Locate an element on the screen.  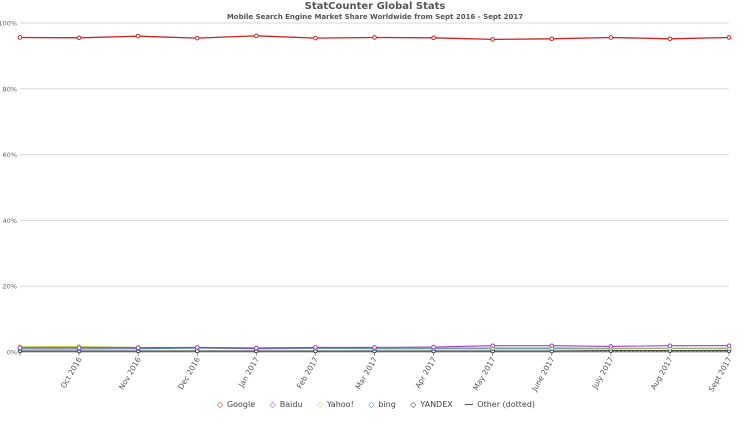
legend-label-google: Google is located at coordinates (241, 404).